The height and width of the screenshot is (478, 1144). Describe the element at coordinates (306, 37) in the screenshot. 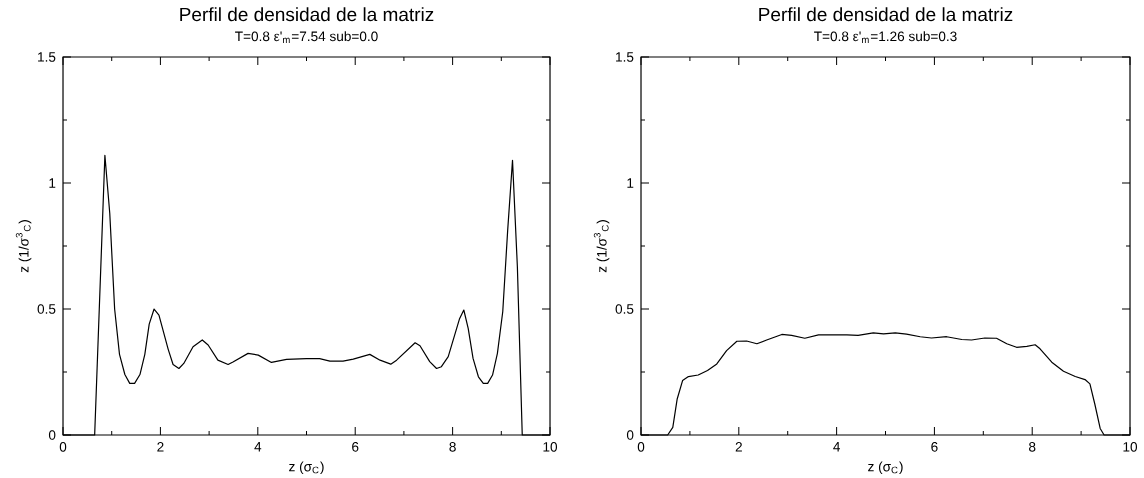

I see `chart-subtitle: T=0.8 ε'$_{m}$=7.54 sub=0.0` at that location.